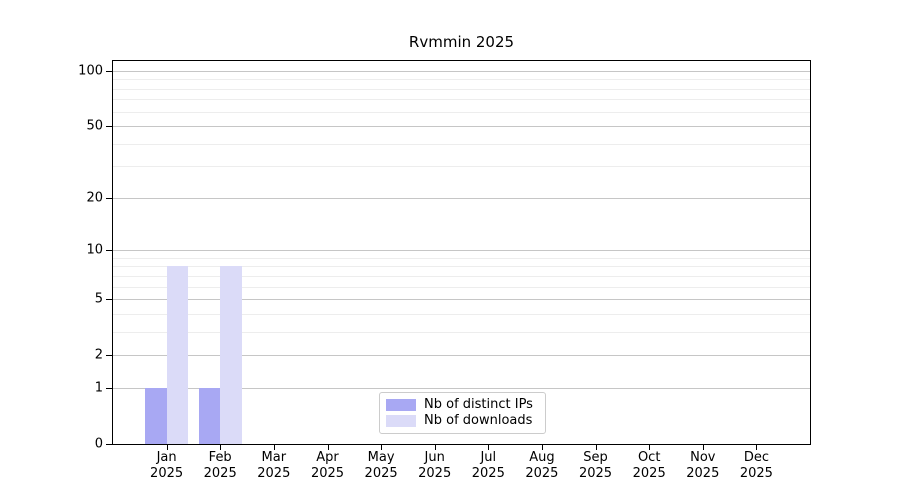  I want to click on x-tick-month: Aug, so click(542, 457).